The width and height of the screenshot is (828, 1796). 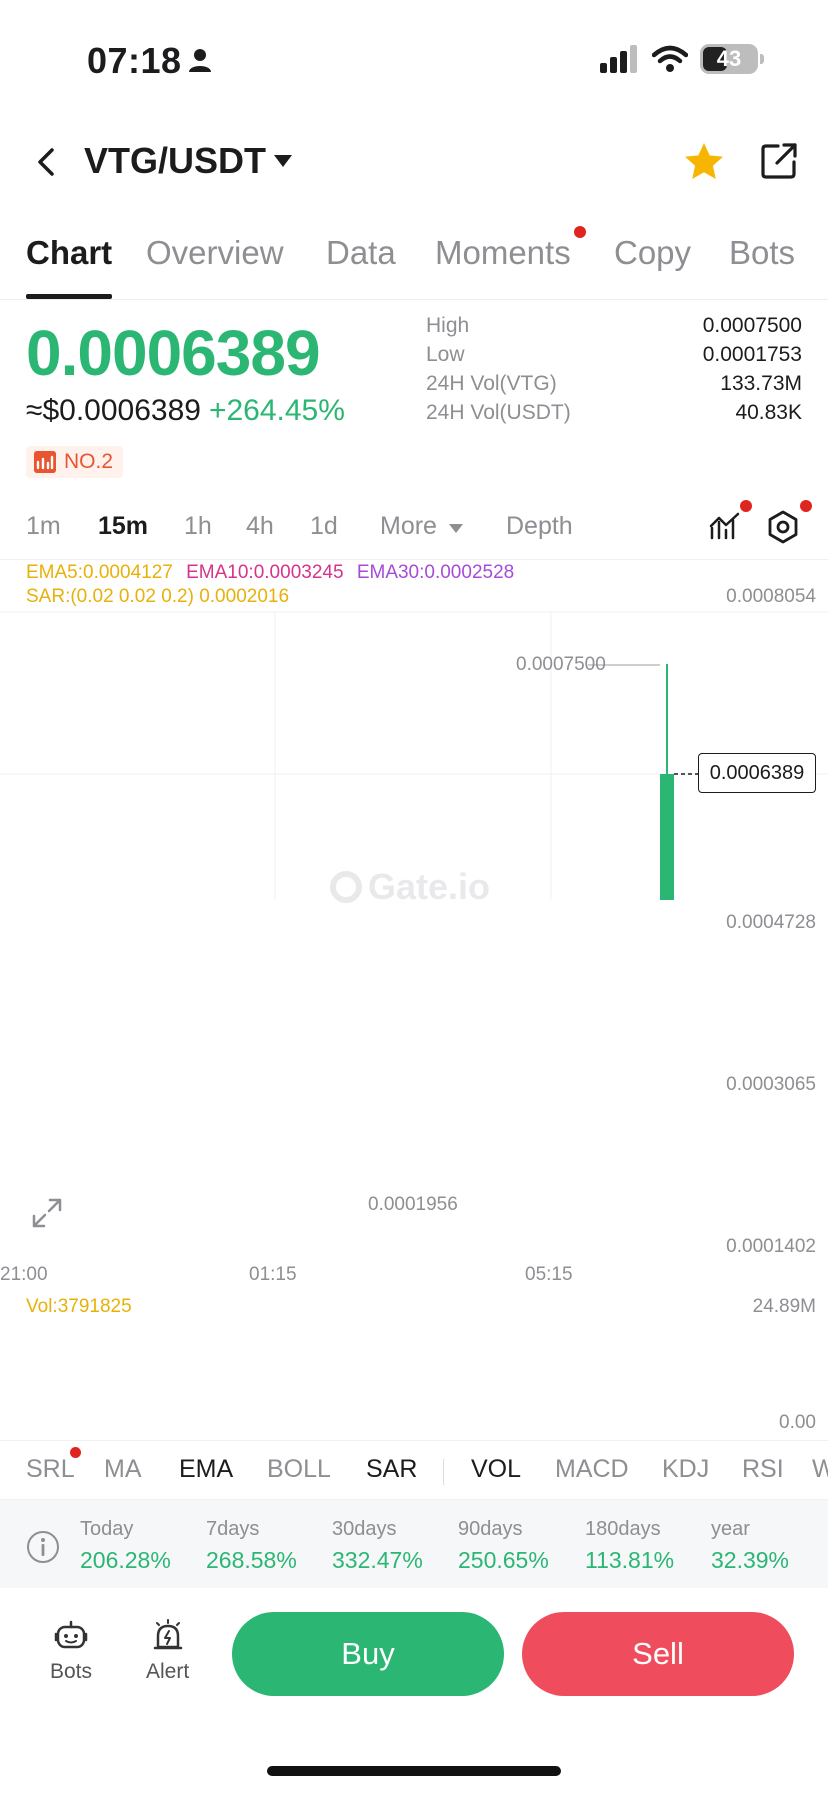 I want to click on tab-data: Data, so click(x=361, y=252).